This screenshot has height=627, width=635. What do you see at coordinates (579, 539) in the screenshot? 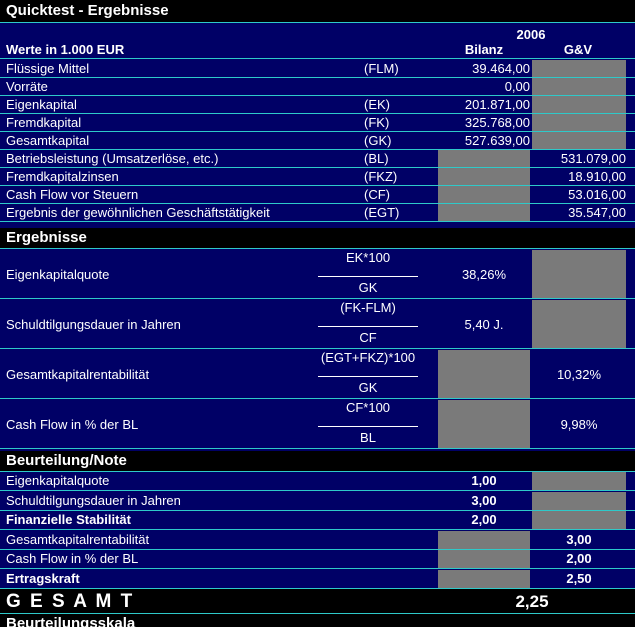
I see `guv-grade: 3,00` at bounding box center [579, 539].